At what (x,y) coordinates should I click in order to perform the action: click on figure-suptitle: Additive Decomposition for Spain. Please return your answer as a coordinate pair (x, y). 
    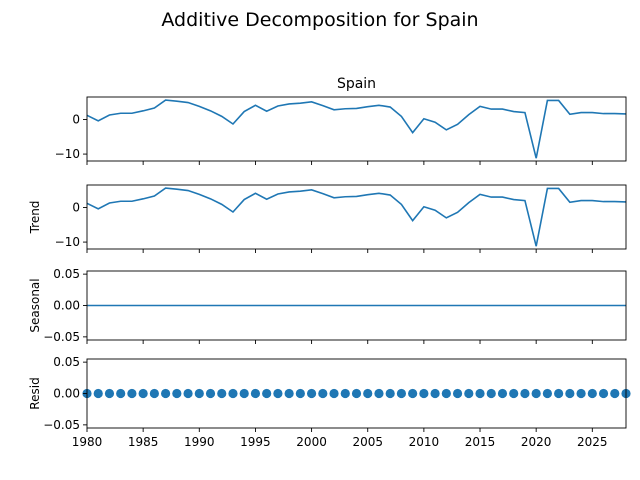
    Looking at the image, I should click on (319, 20).